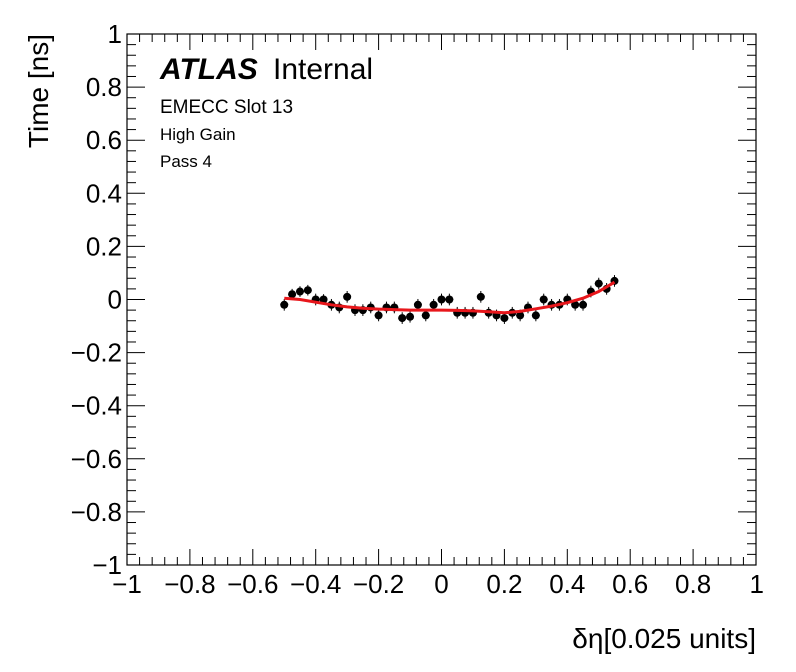 The width and height of the screenshot is (796, 672). Describe the element at coordinates (757, 584) in the screenshot. I see `x-tick-label: 1` at that location.